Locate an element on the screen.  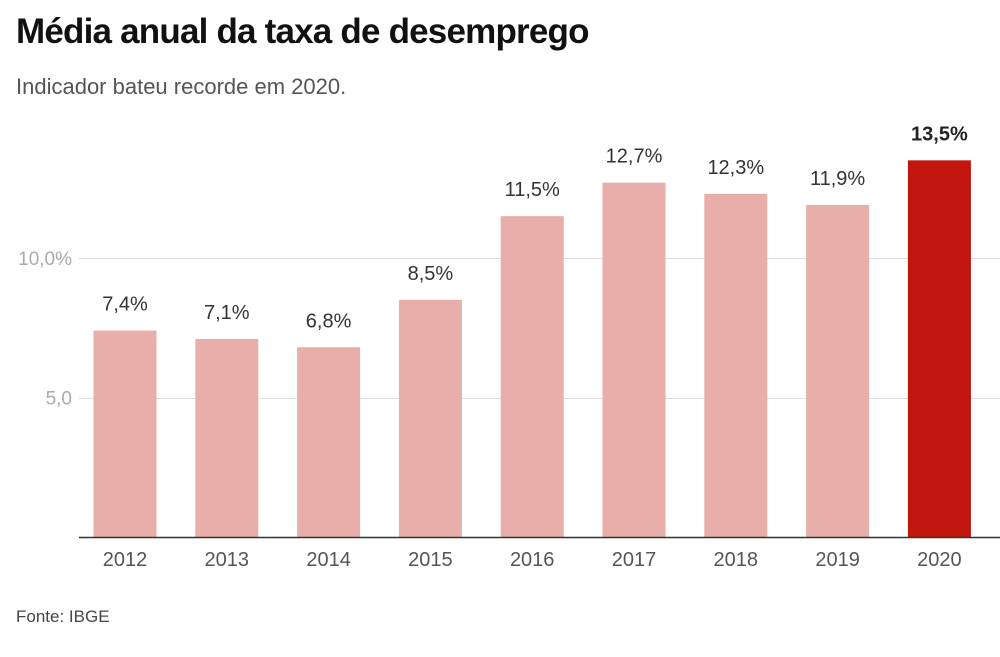
data-label-2016: 11,5% is located at coordinates (532, 190).